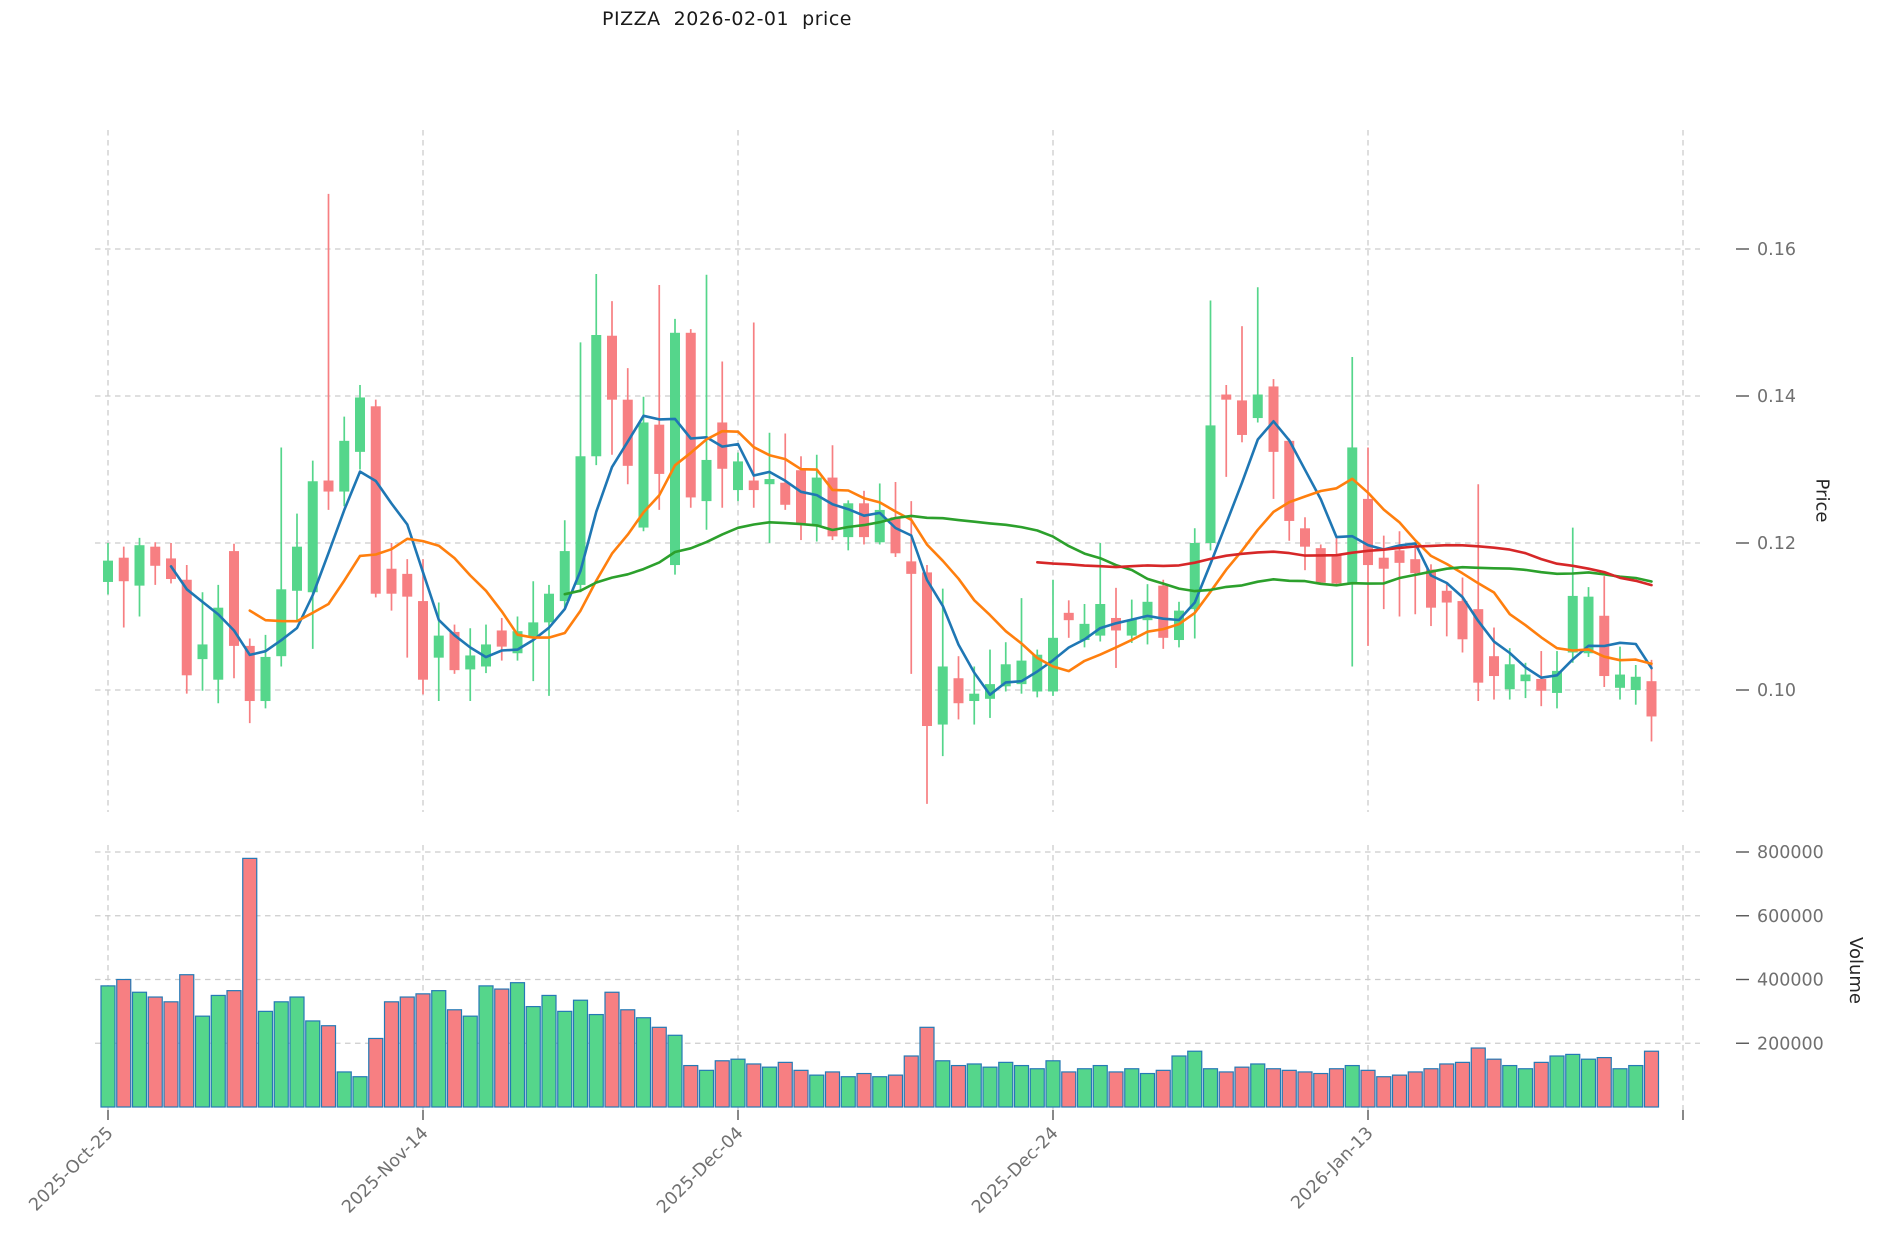 Image resolution: width=1880 pixels, height=1246 pixels. I want to click on ma10-line, so click(950, 551).